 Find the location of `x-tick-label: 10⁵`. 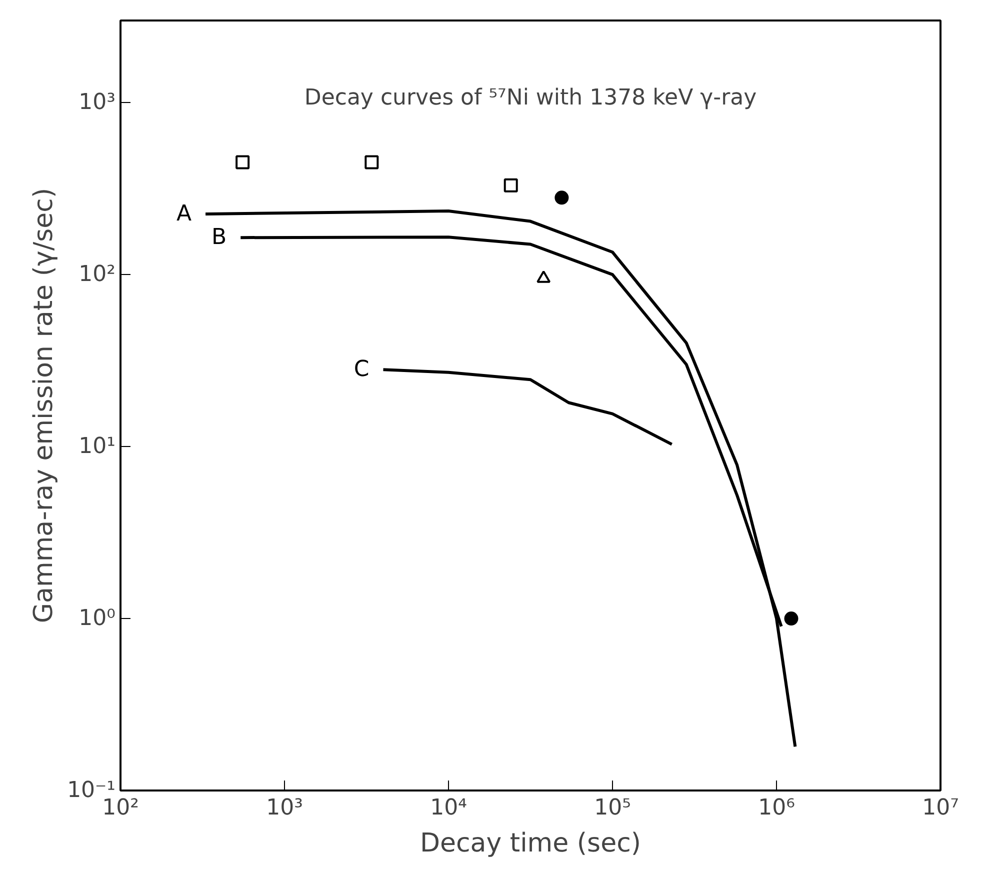

x-tick-label: 10⁵ is located at coordinates (612, 808).